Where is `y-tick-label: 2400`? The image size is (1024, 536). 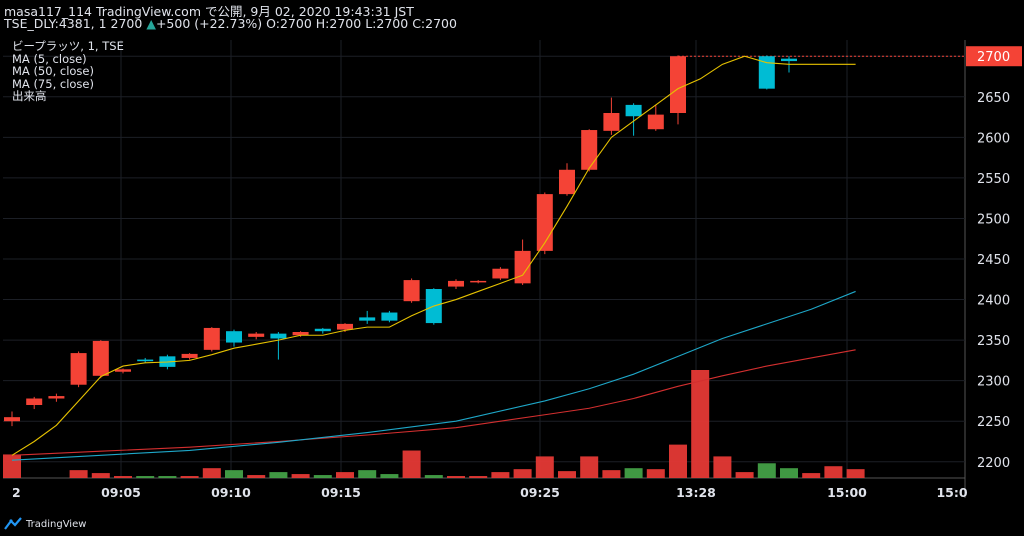 y-tick-label: 2400 is located at coordinates (993, 301).